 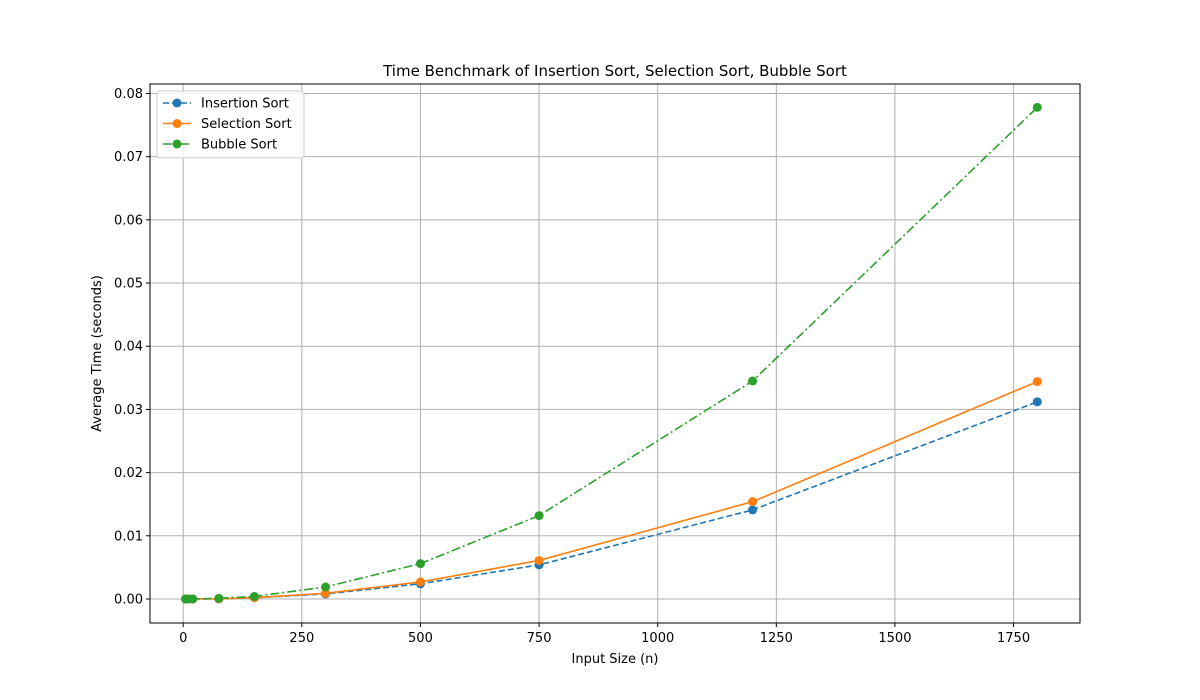 What do you see at coordinates (301, 638) in the screenshot?
I see `x-tick-label: 250` at bounding box center [301, 638].